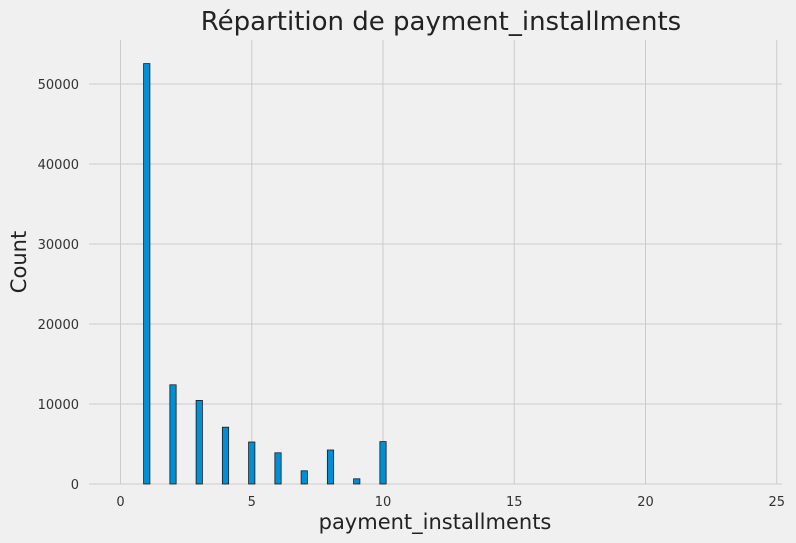 This screenshot has width=796, height=543. Describe the element at coordinates (58, 285) in the screenshot. I see `y-tick-labels: 0 10000 20000 30000 40000 50000` at that location.